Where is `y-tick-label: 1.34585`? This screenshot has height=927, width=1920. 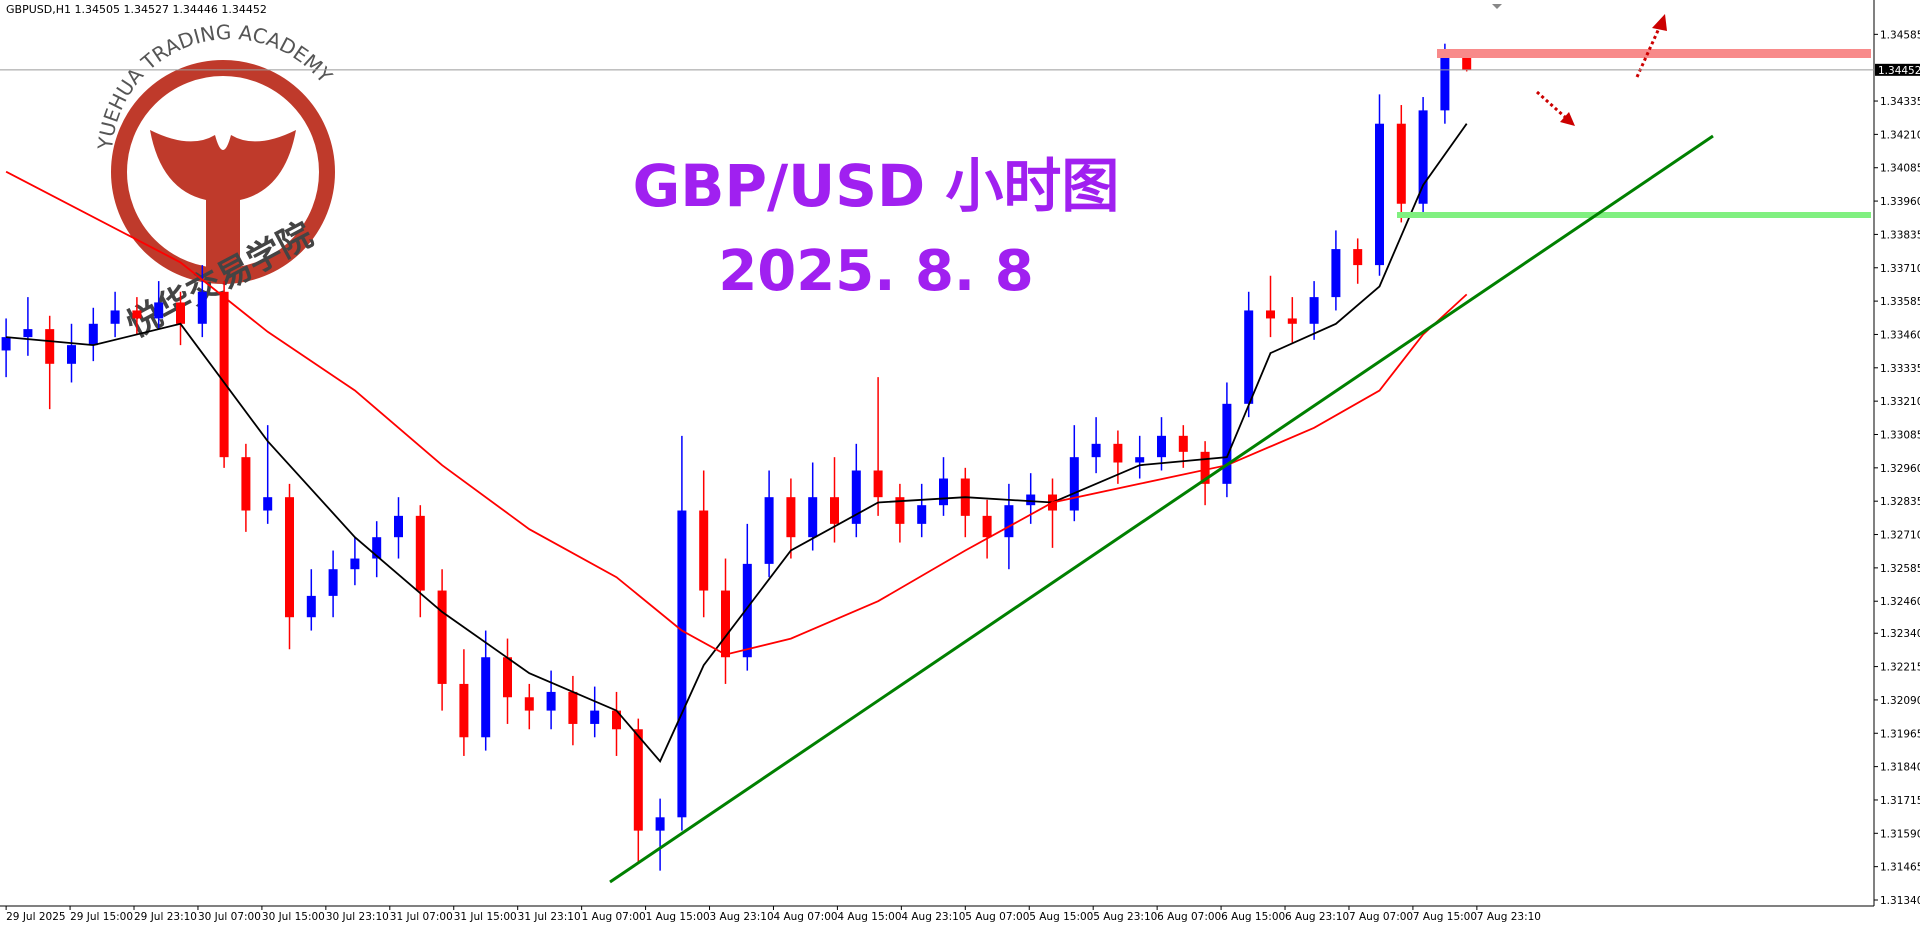
y-tick-label: 1.34585 is located at coordinates (1900, 35).